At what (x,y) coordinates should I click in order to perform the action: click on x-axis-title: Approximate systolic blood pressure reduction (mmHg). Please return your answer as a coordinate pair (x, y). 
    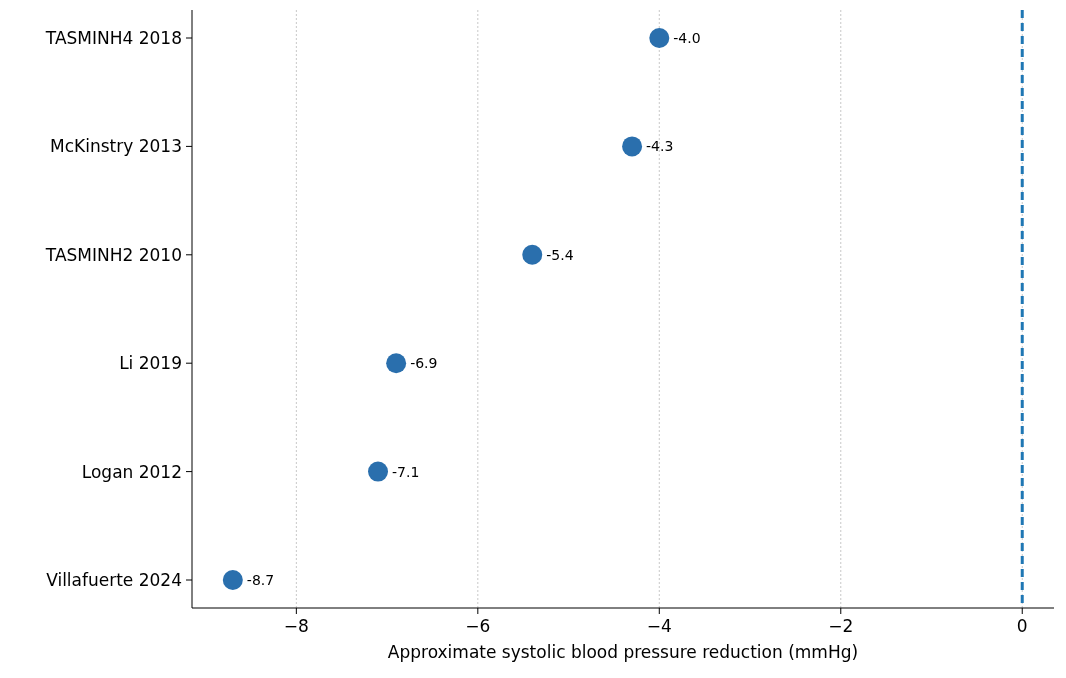
    Looking at the image, I should click on (623, 652).